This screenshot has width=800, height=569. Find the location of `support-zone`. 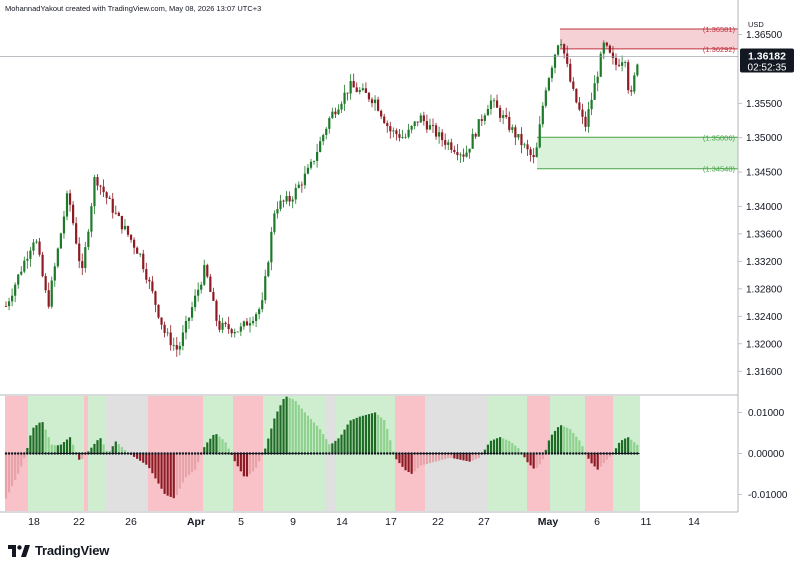

support-zone is located at coordinates (637, 153).